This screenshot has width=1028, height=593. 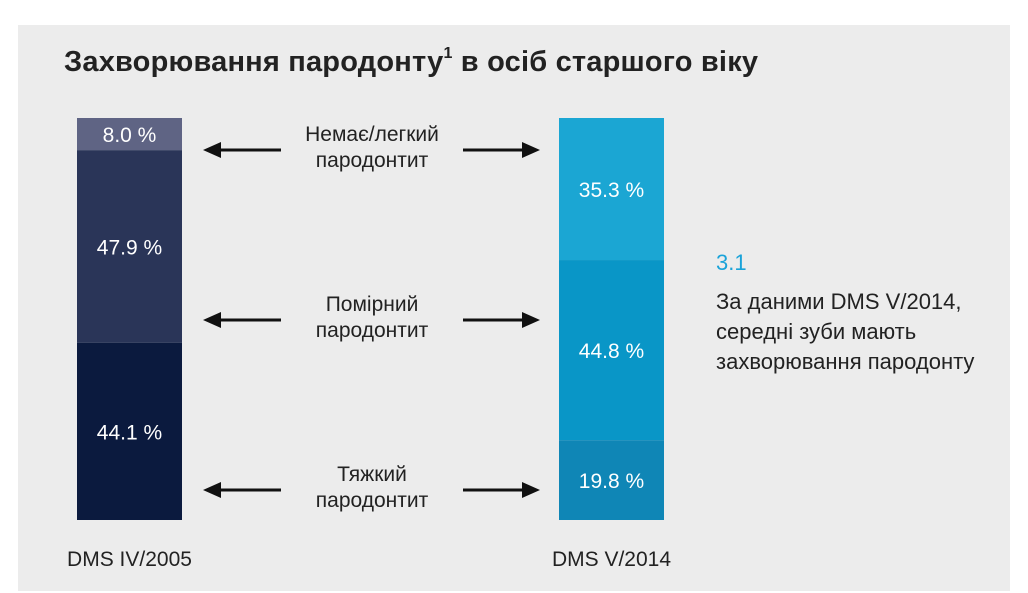 I want to click on data-label: 35.3 %, so click(x=611, y=190).